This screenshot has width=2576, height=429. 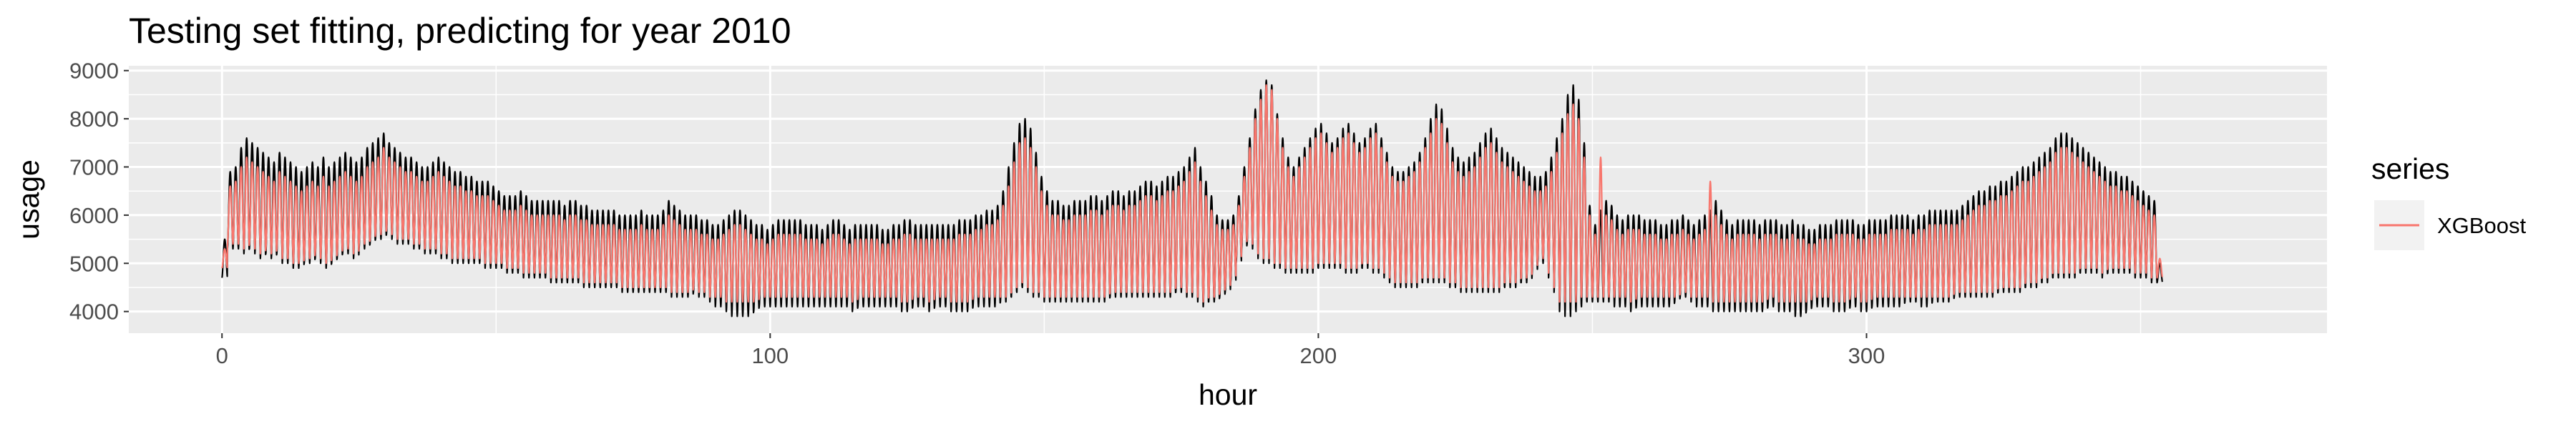 I want to click on x-tick-label: 300, so click(x=1866, y=355).